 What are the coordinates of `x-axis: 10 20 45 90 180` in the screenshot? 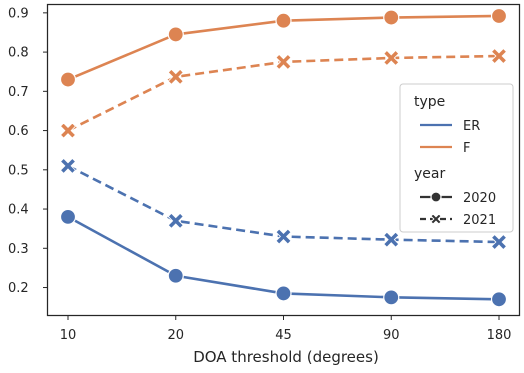 It's located at (286, 329).